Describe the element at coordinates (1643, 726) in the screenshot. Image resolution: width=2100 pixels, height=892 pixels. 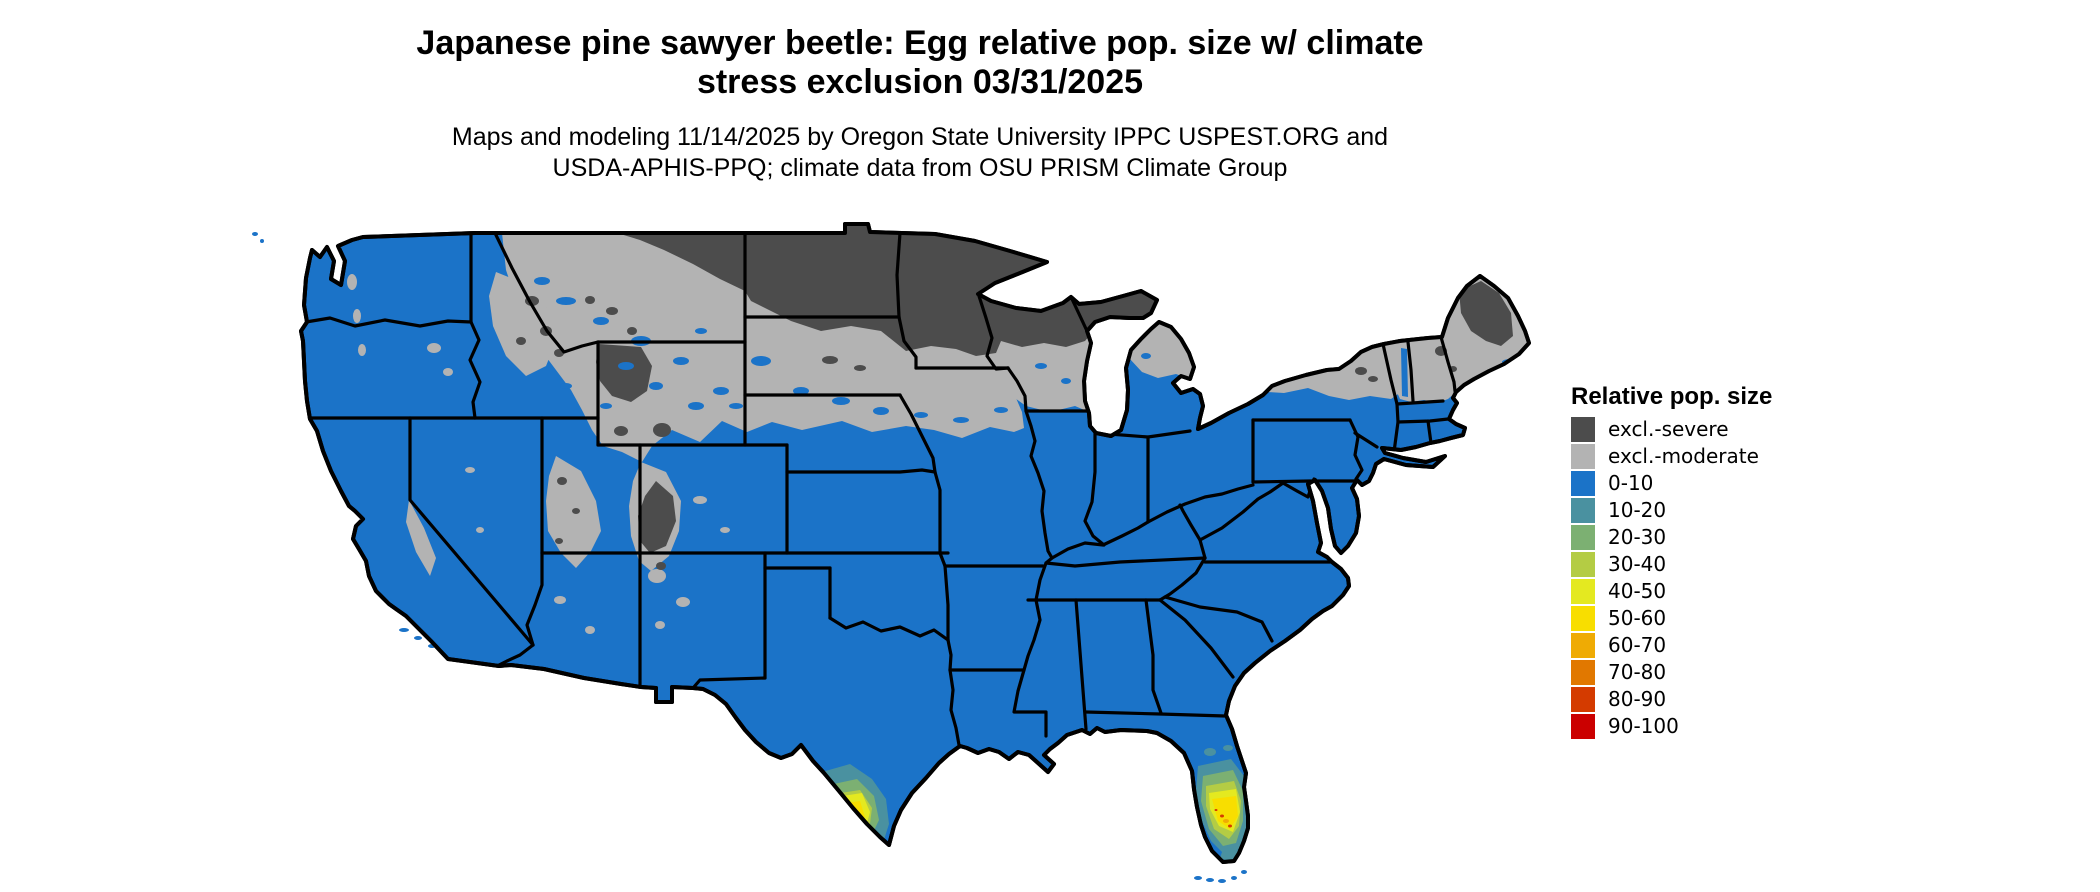
I see `legend-label: 90-100` at that location.